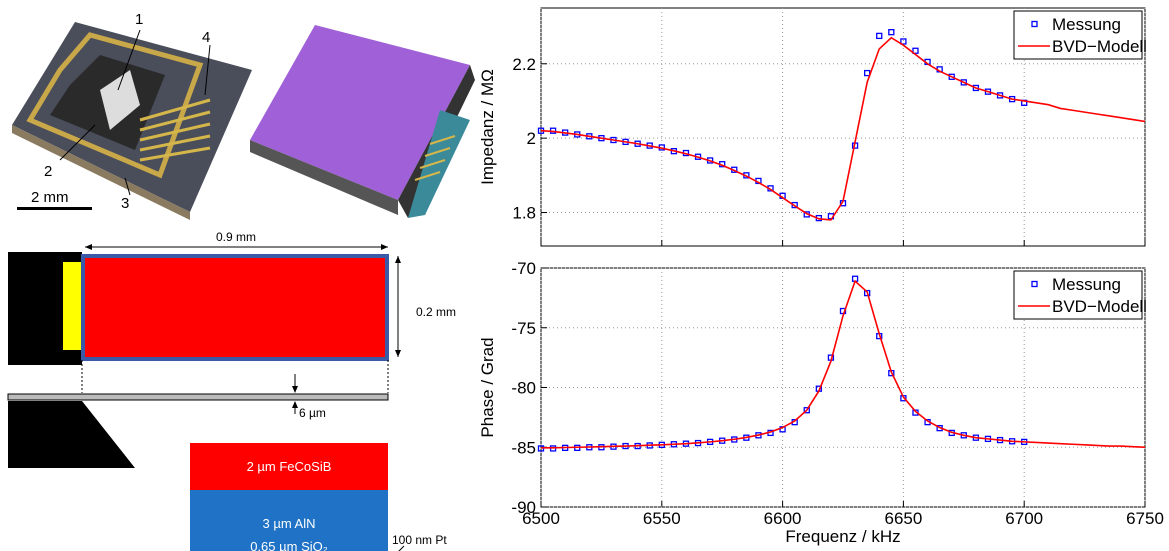  What do you see at coordinates (419, 540) in the screenshot?
I see `layer-label: 100 nm Pt` at bounding box center [419, 540].